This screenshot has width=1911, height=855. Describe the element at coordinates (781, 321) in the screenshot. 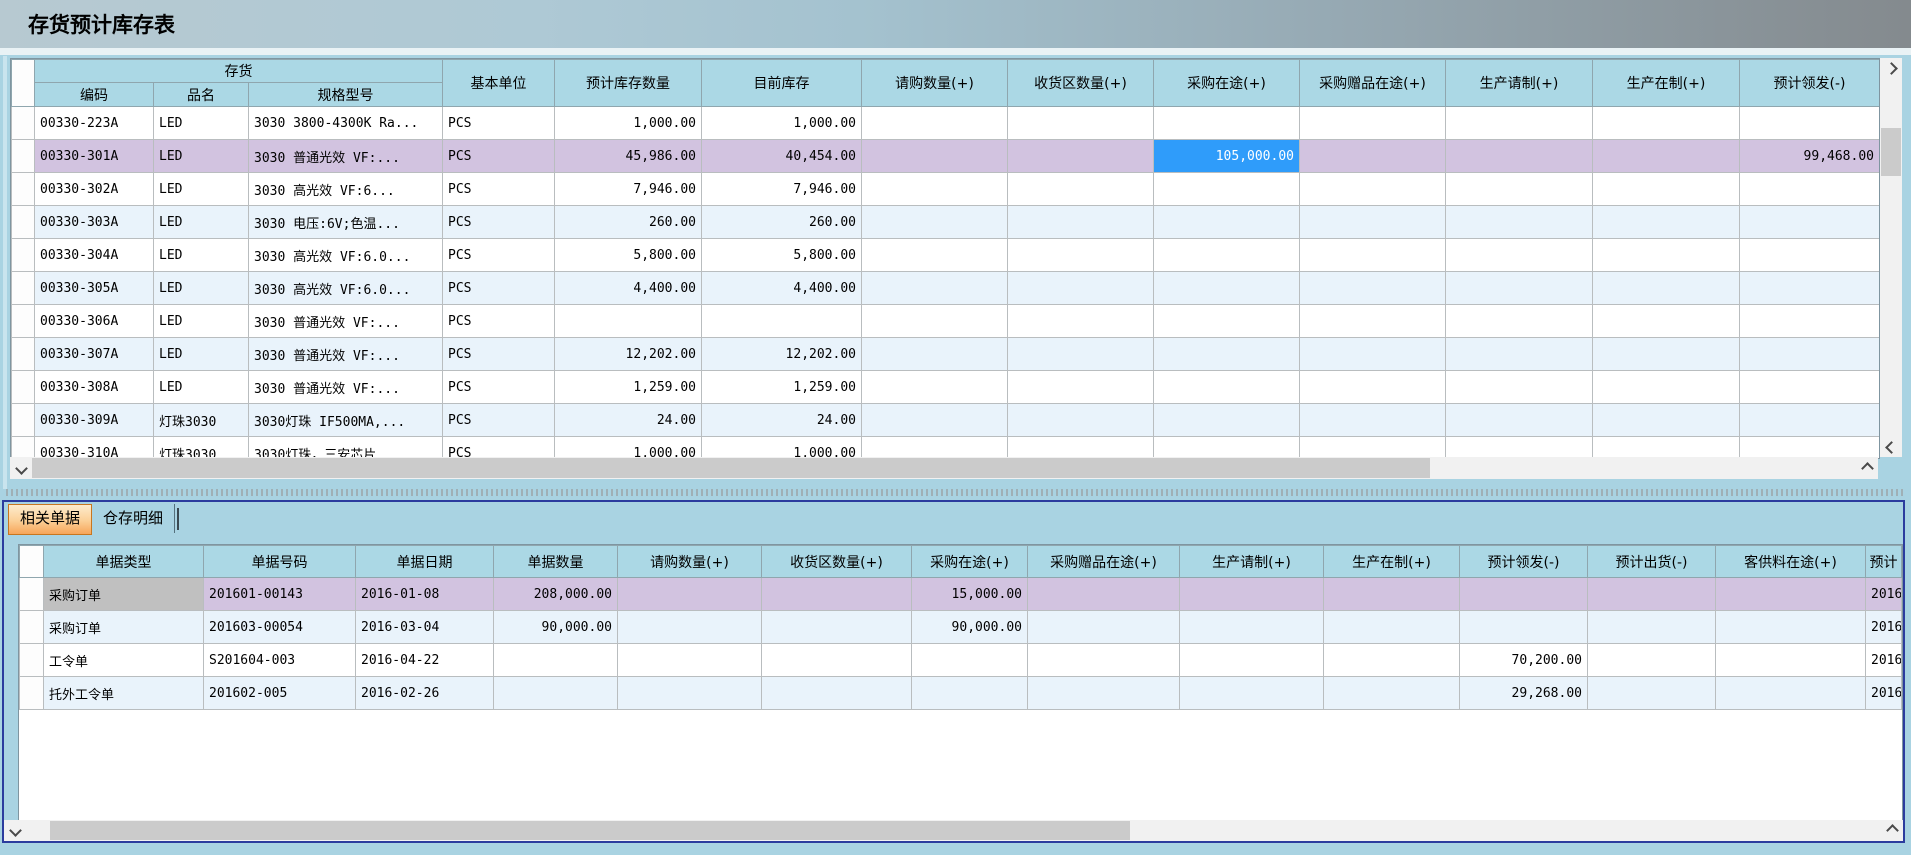

I see `cell-qty_current` at that location.